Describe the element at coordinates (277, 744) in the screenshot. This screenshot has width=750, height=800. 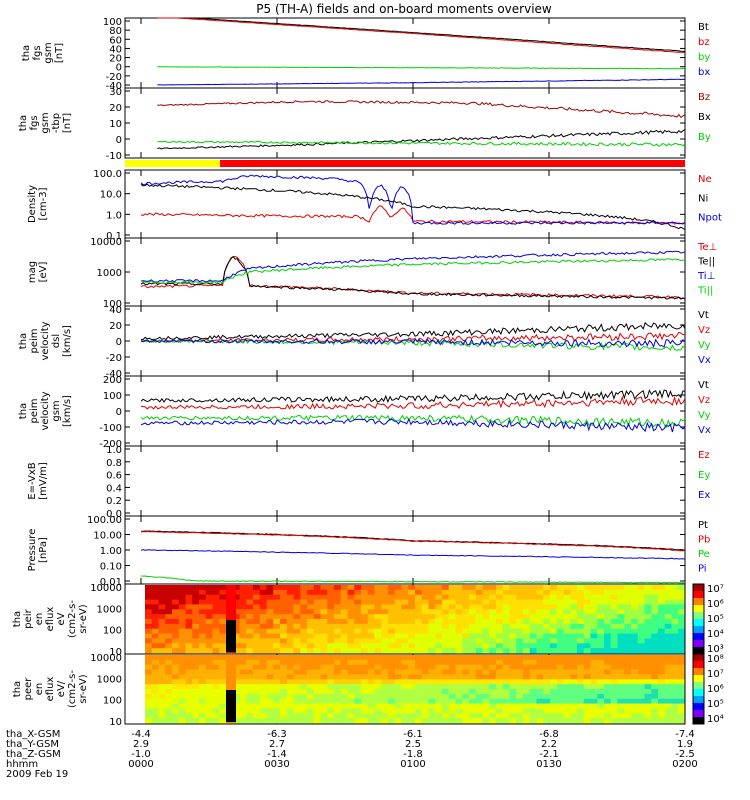
I see `y-gsm-value: 2.7` at that location.